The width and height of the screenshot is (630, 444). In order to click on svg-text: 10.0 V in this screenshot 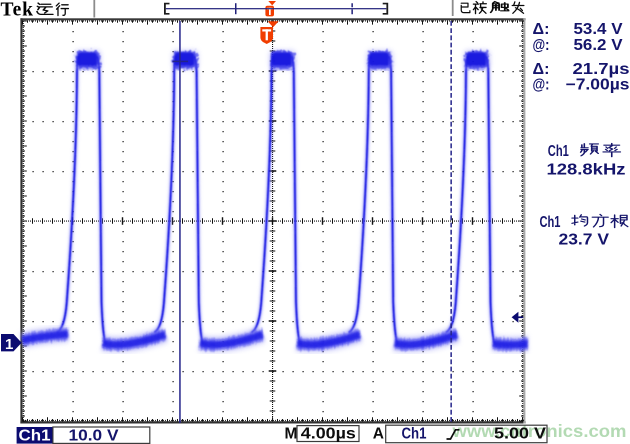, I will do `click(94, 436)`.